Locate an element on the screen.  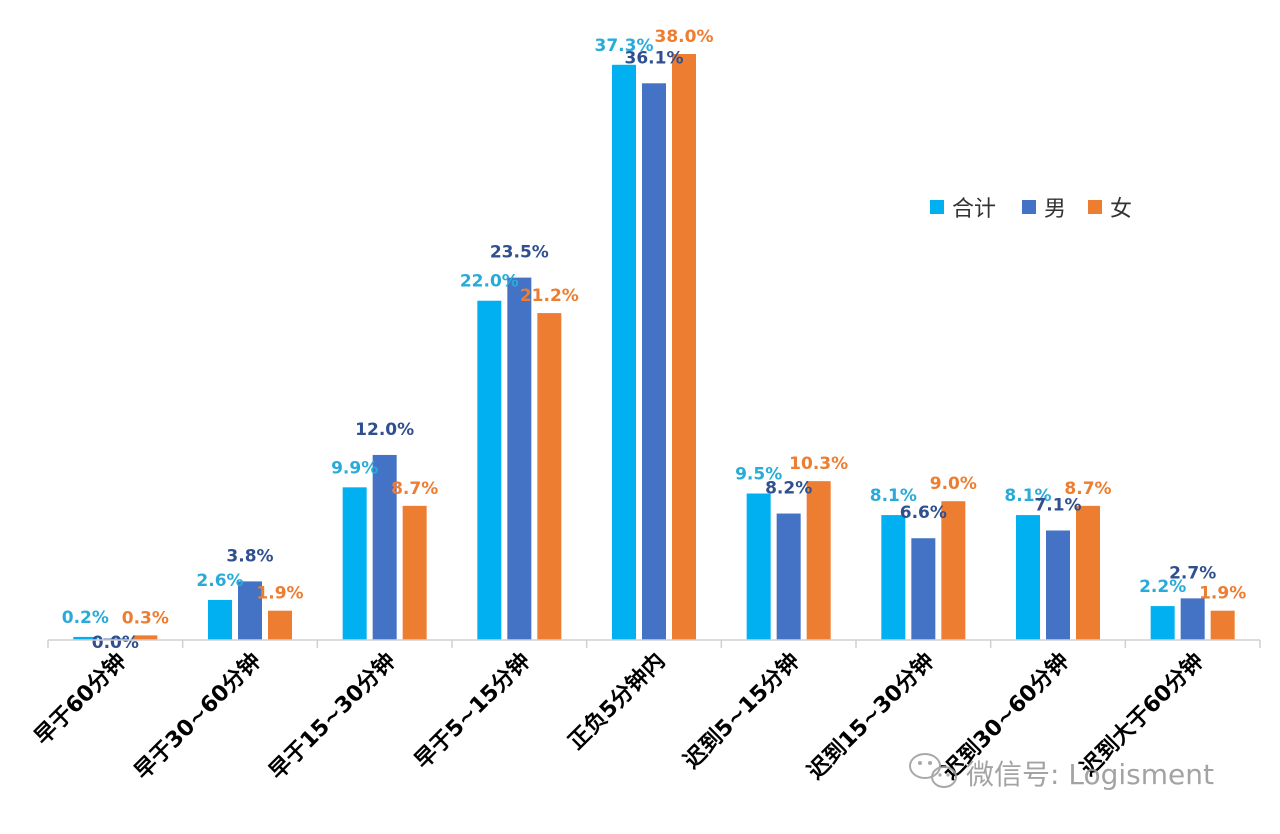
data-label-男: 36.1% is located at coordinates (654, 58).